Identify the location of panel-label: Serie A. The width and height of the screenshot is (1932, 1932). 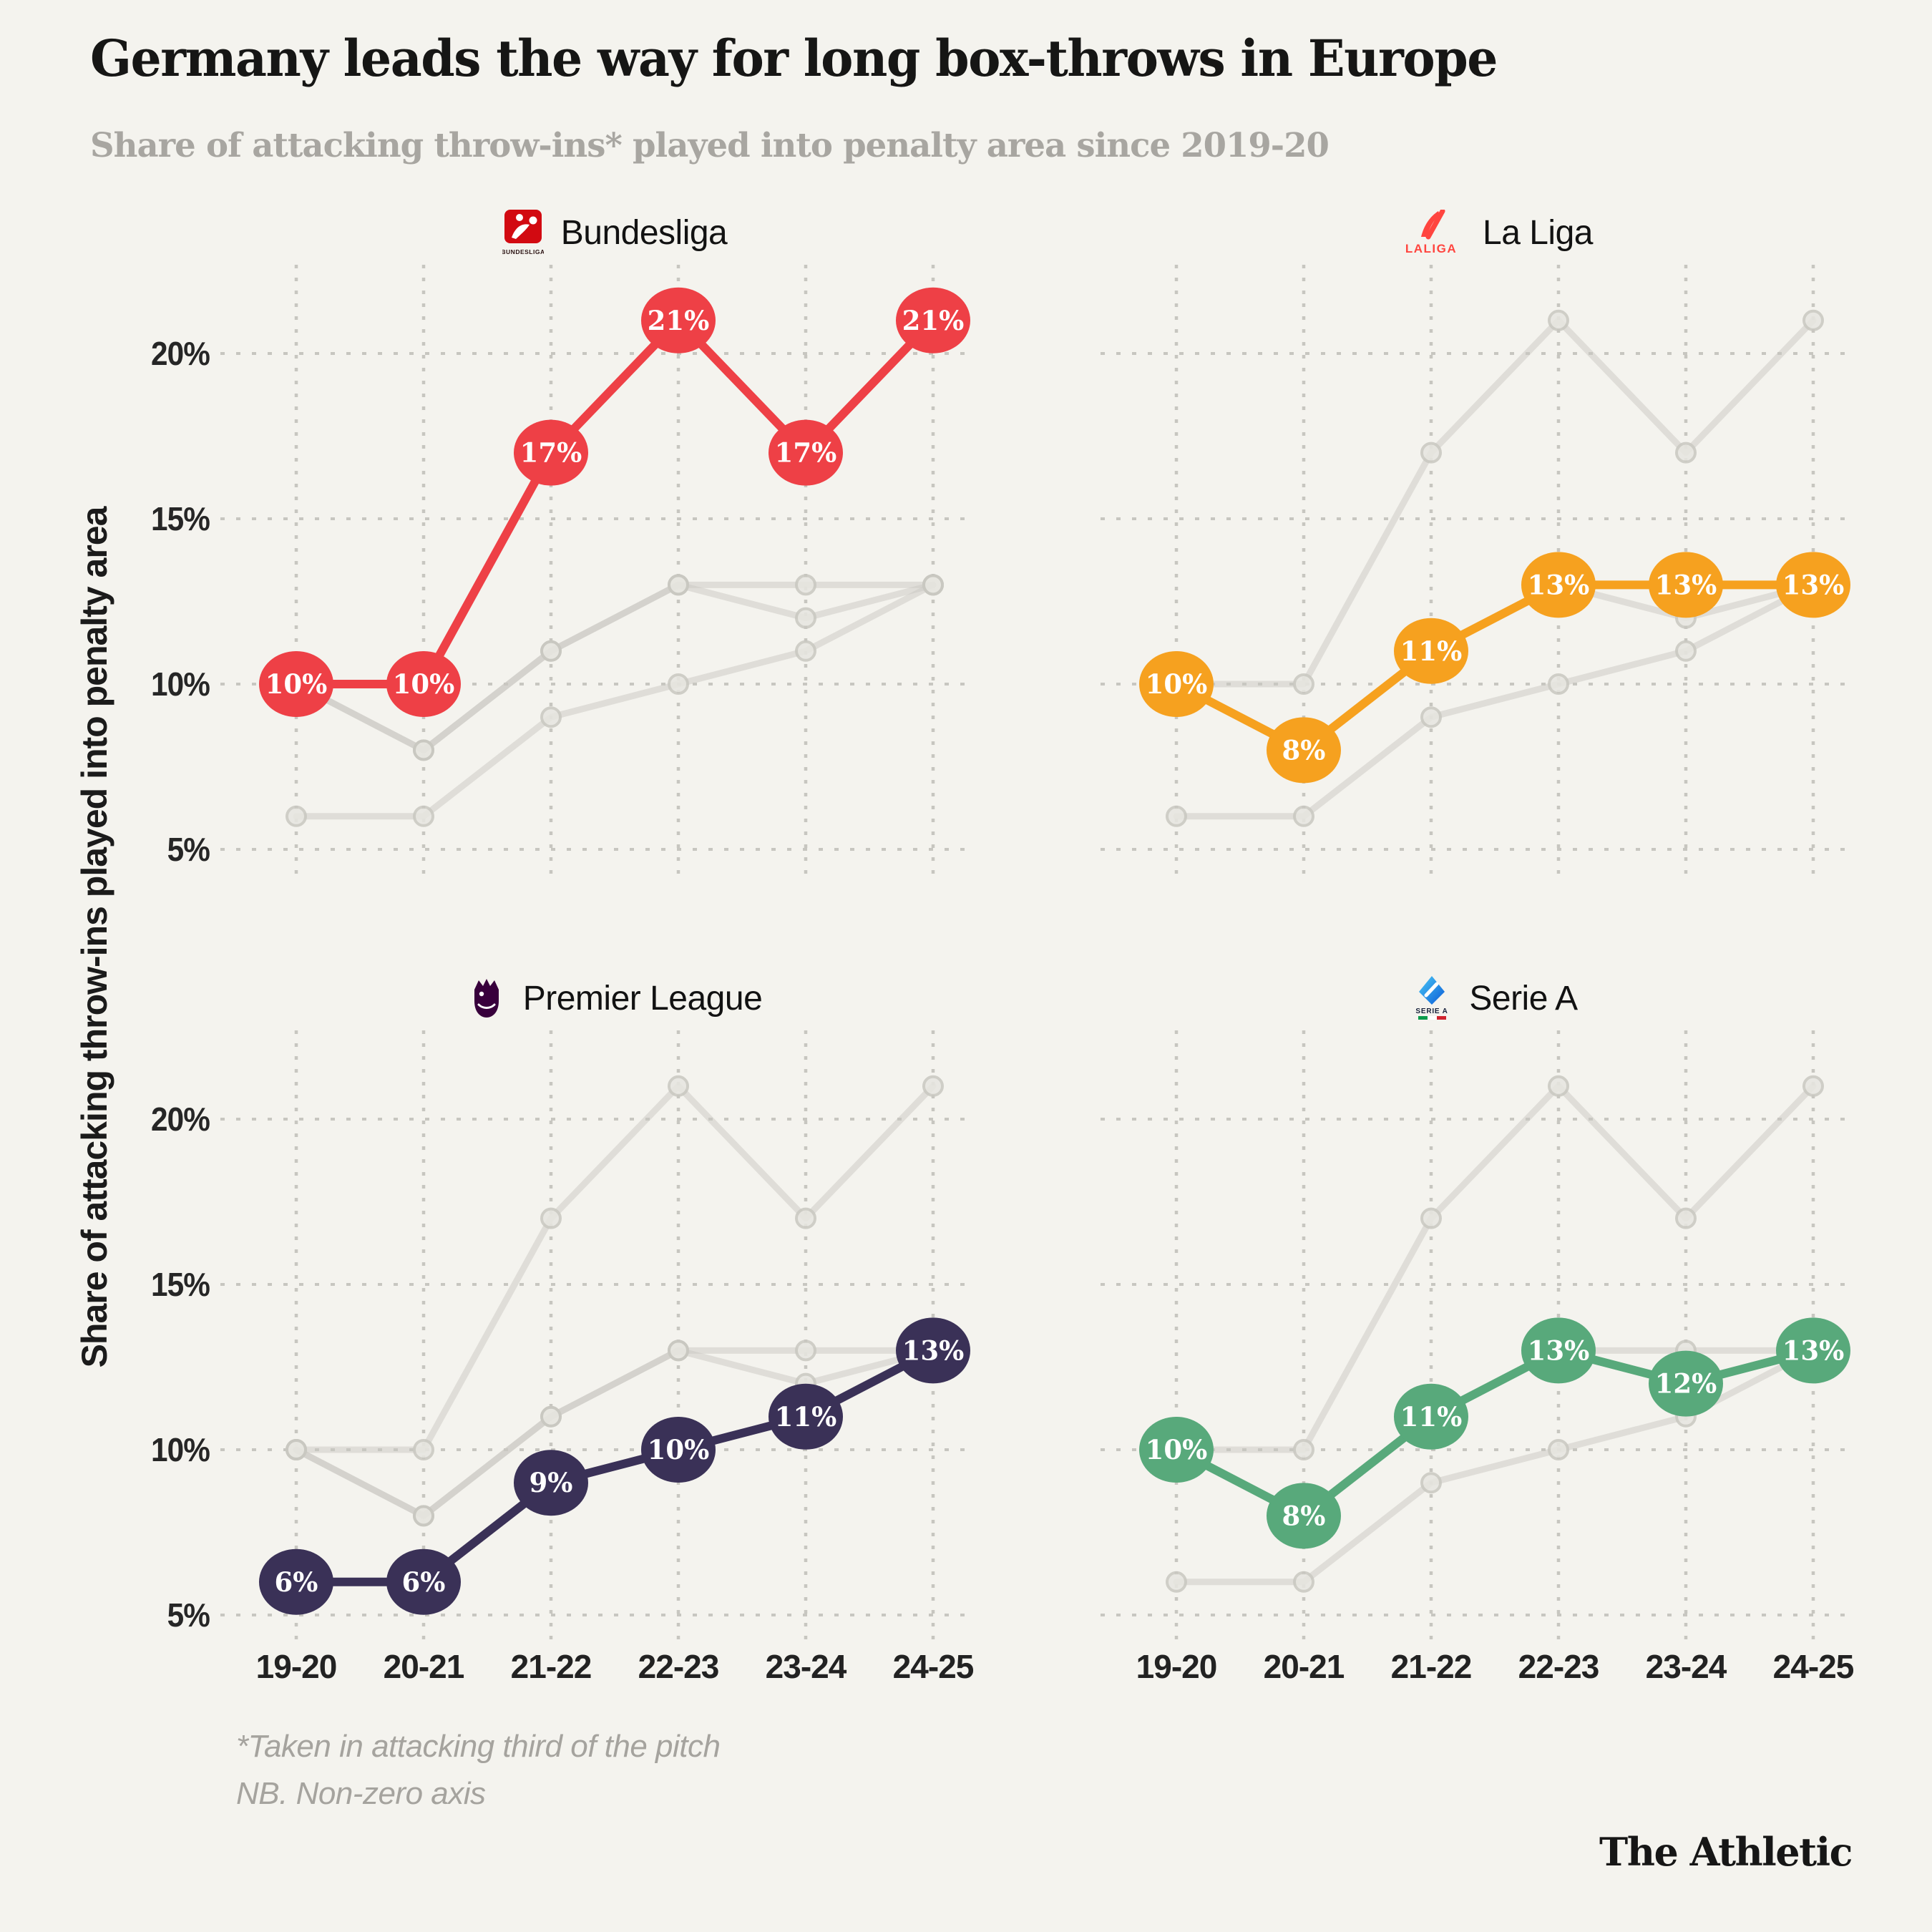
(1523, 998).